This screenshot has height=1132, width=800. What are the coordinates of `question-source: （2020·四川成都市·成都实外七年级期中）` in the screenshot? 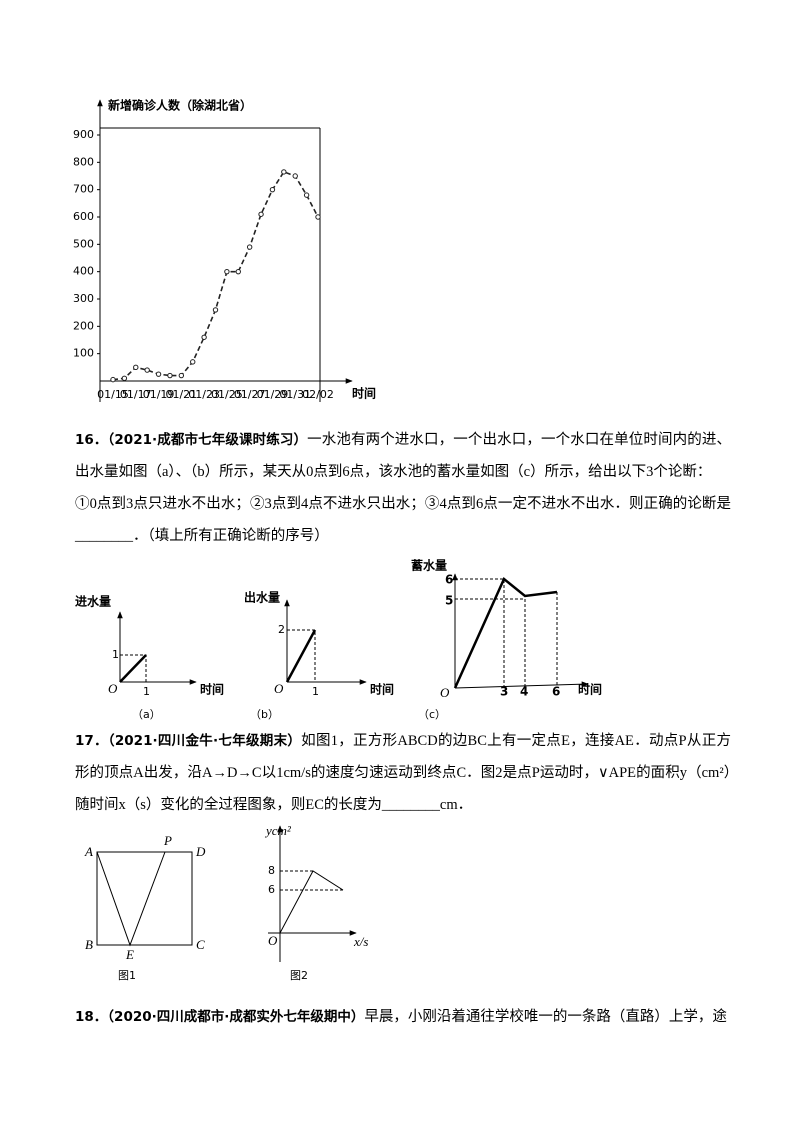 It's located at (236, 1017).